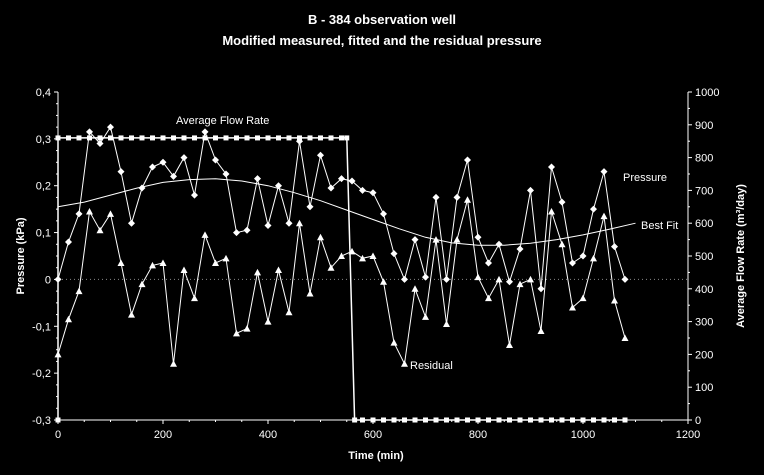 The height and width of the screenshot is (475, 764). I want to click on y2-tick-label: 200, so click(704, 355).